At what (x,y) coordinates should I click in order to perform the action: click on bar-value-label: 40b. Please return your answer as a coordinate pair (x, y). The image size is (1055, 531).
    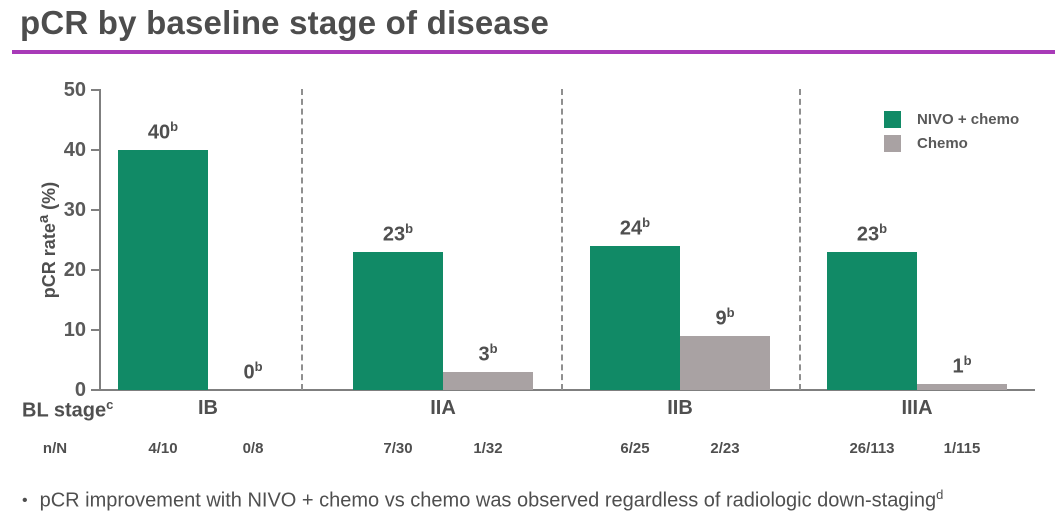
    Looking at the image, I should click on (163, 132).